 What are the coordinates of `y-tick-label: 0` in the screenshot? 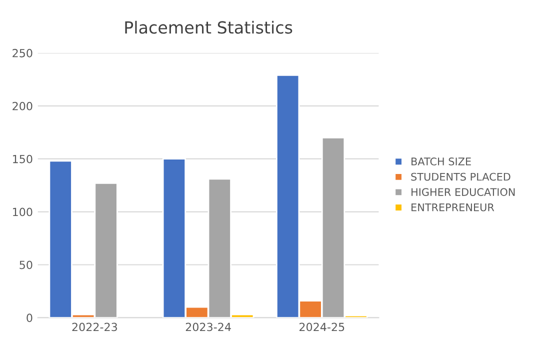 It's located at (29, 318).